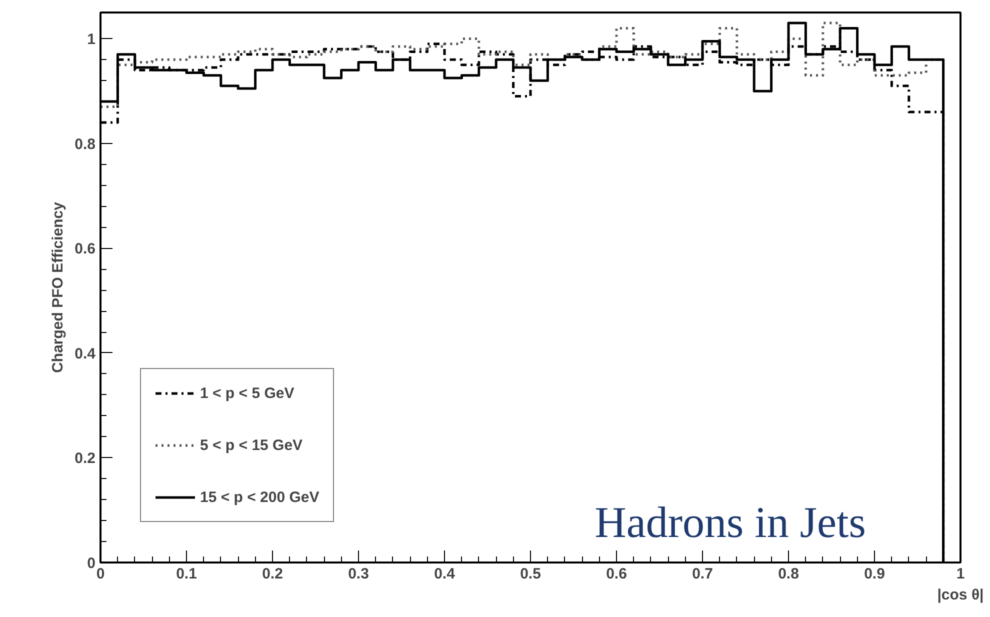 The width and height of the screenshot is (990, 617). I want to click on y-tick-label: 0.8, so click(85, 144).